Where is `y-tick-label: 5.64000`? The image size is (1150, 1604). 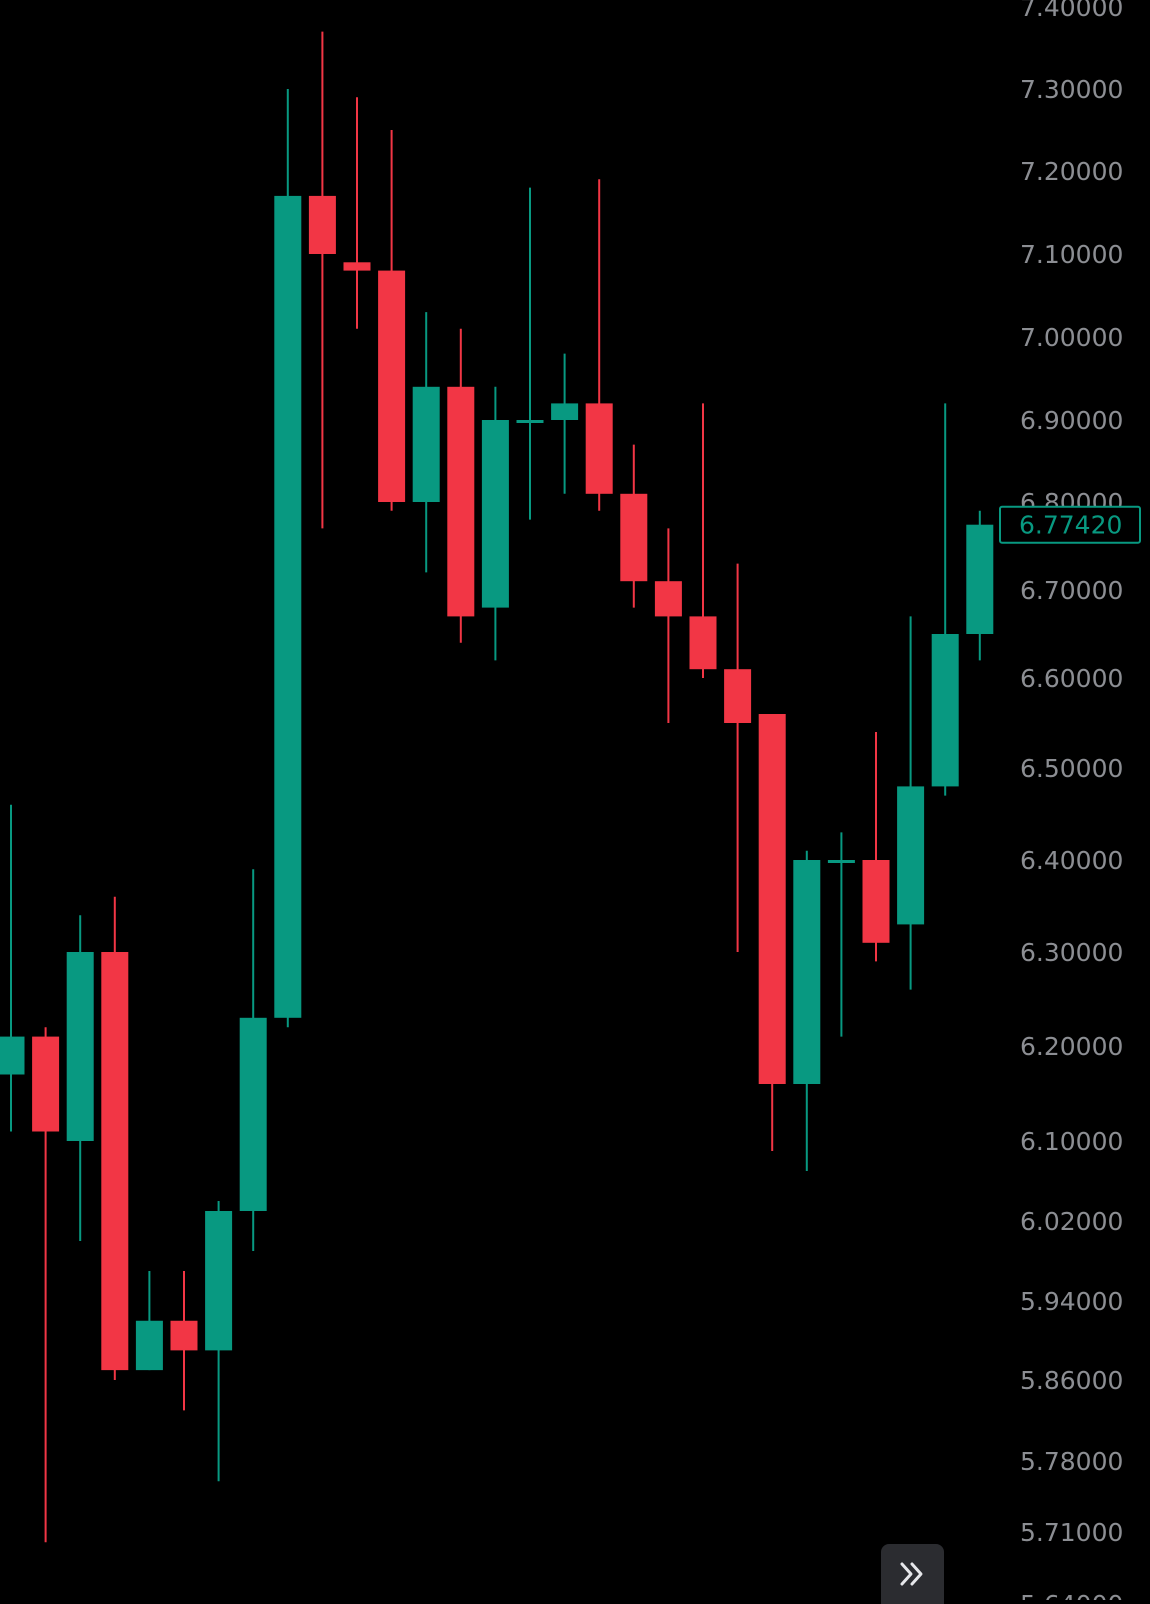
y-tick-label: 5.64000 is located at coordinates (1071, 1595).